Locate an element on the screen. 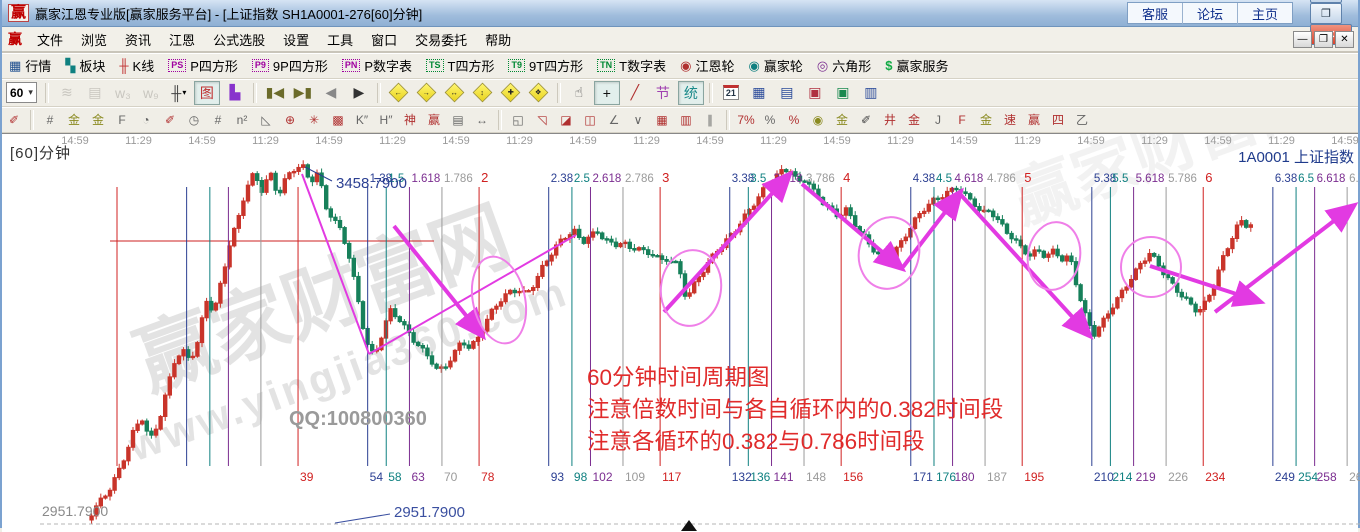  shrink-right-button: → is located at coordinates (427, 93).